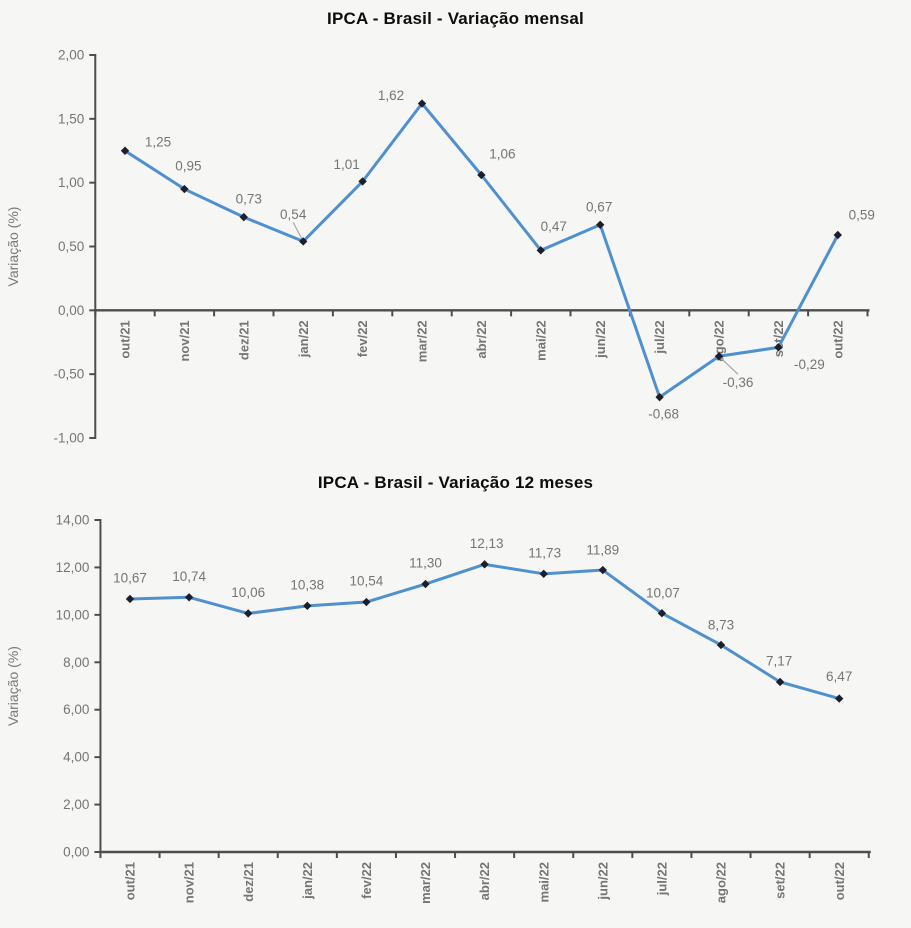 This screenshot has width=911, height=928. I want to click on data-point-label: 10,06, so click(248, 592).